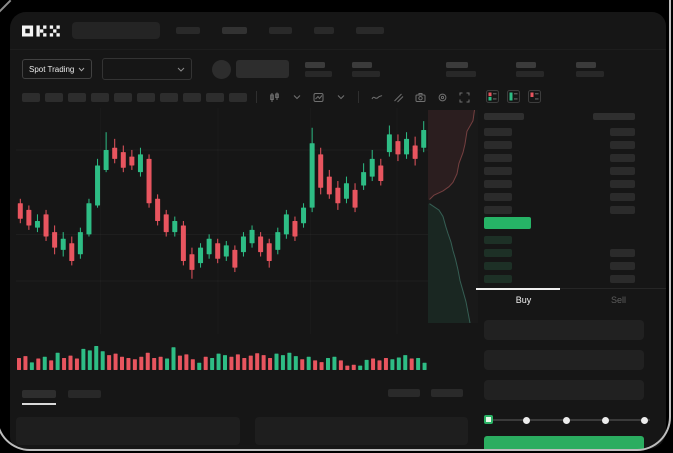  What do you see at coordinates (420, 97) in the screenshot?
I see `camera-icon` at bounding box center [420, 97].